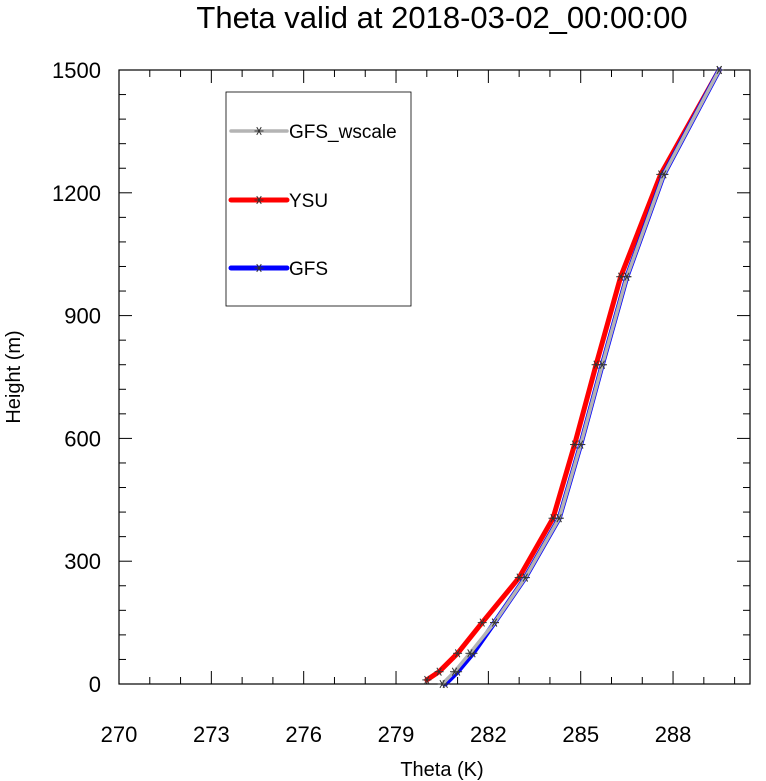  Describe the element at coordinates (396, 734) in the screenshot. I see `x-tick-label: 279` at that location.